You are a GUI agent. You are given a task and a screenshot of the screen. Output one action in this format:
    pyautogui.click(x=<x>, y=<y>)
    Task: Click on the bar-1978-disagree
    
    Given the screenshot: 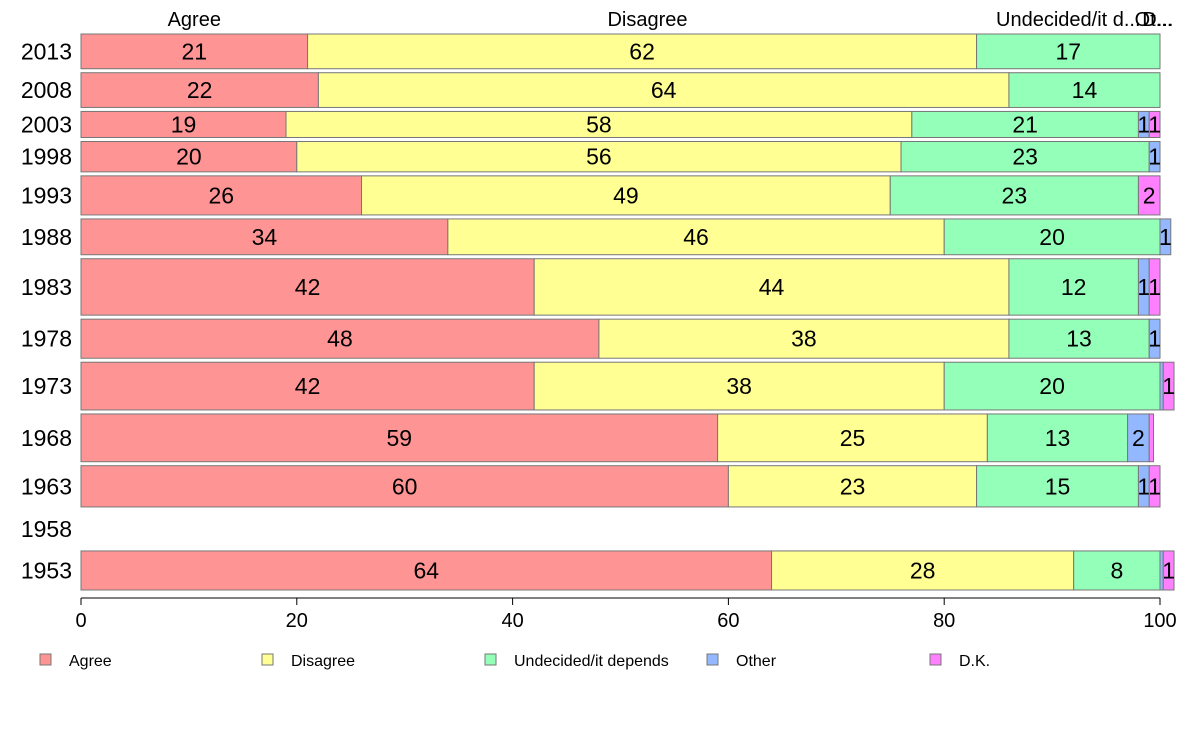 What is the action you would take?
    pyautogui.click(x=804, y=338)
    